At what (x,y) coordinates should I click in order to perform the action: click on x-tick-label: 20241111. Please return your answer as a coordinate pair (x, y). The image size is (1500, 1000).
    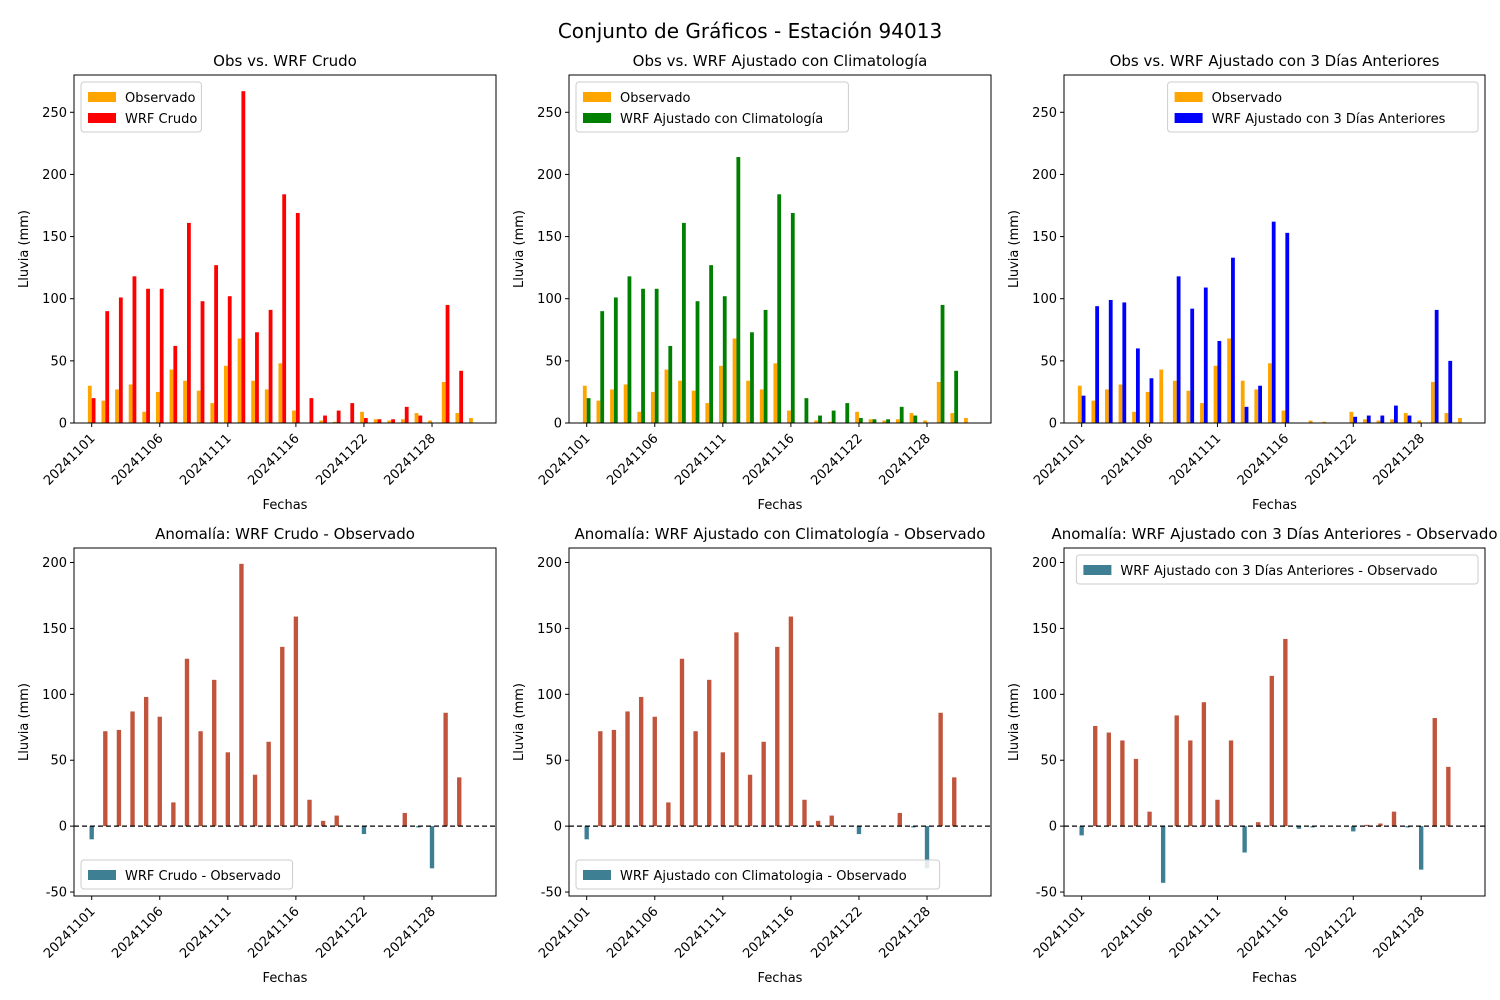
    Looking at the image, I should click on (1195, 459).